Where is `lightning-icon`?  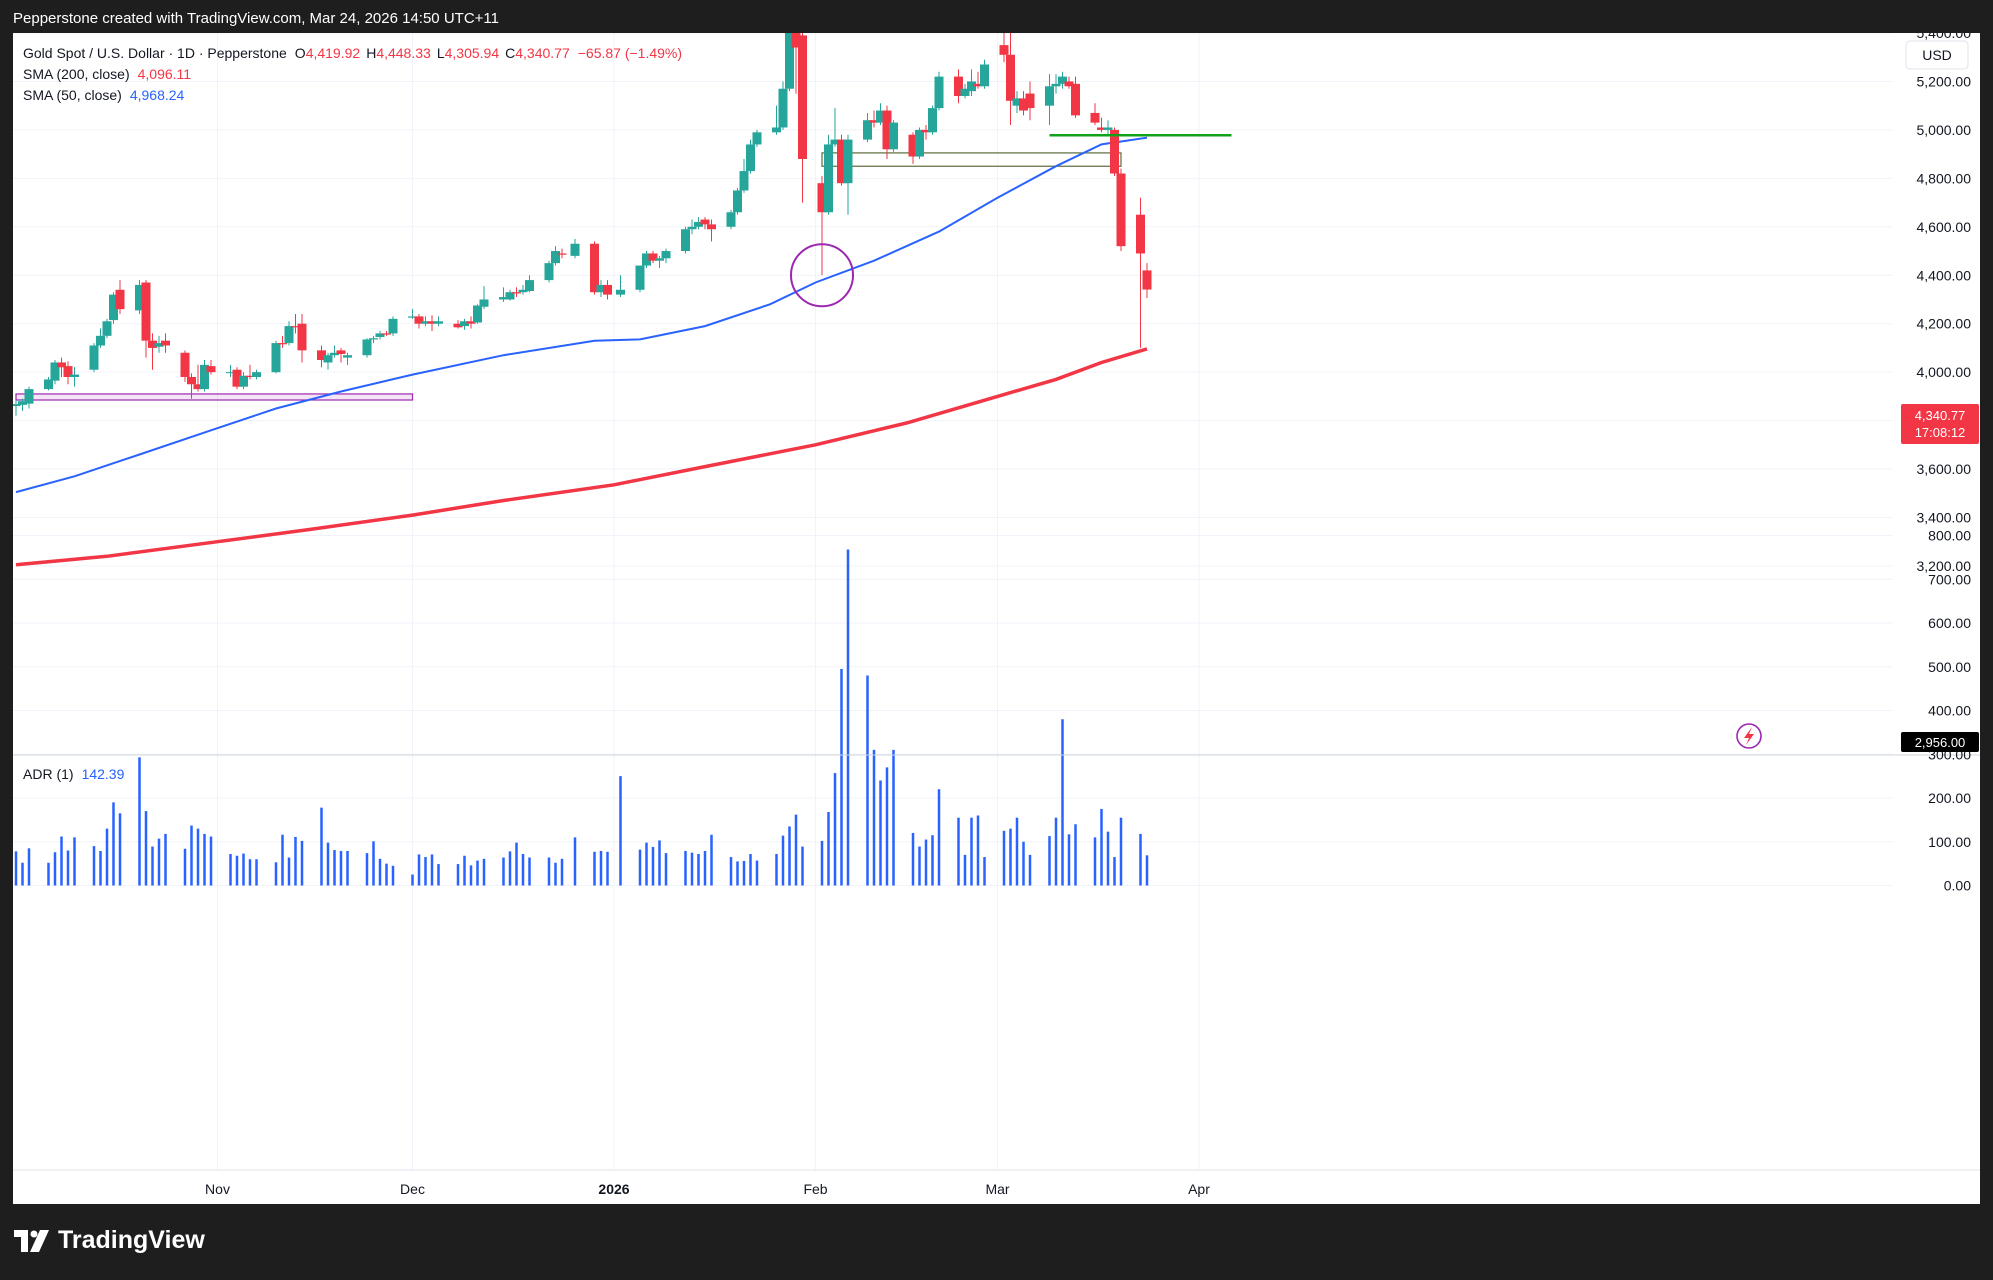 lightning-icon is located at coordinates (1749, 736).